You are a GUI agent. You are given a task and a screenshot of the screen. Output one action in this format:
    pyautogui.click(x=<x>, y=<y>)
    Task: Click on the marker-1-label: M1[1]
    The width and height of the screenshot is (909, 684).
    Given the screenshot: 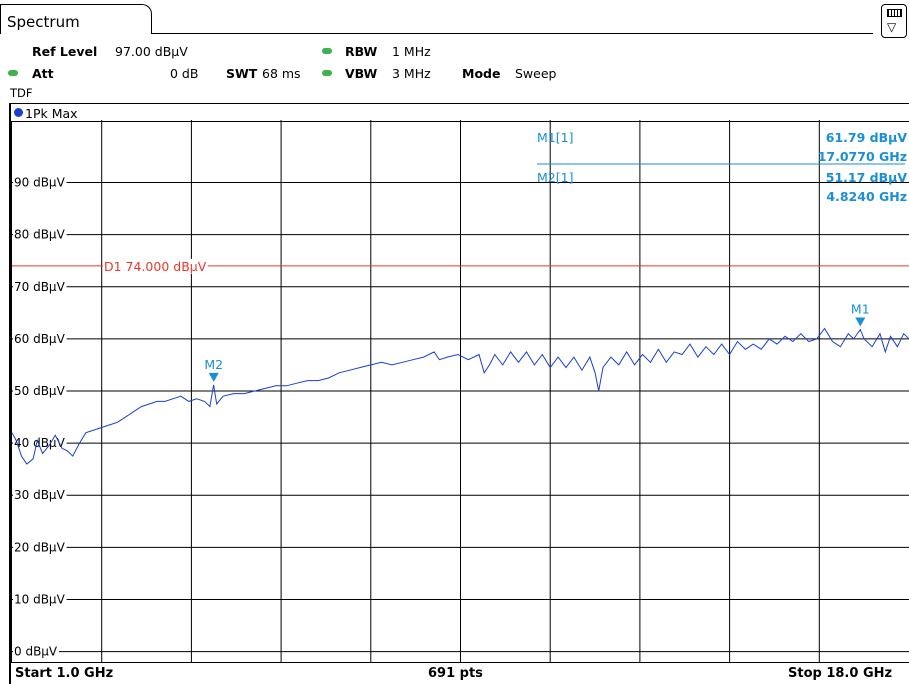 What is the action you would take?
    pyautogui.click(x=555, y=137)
    